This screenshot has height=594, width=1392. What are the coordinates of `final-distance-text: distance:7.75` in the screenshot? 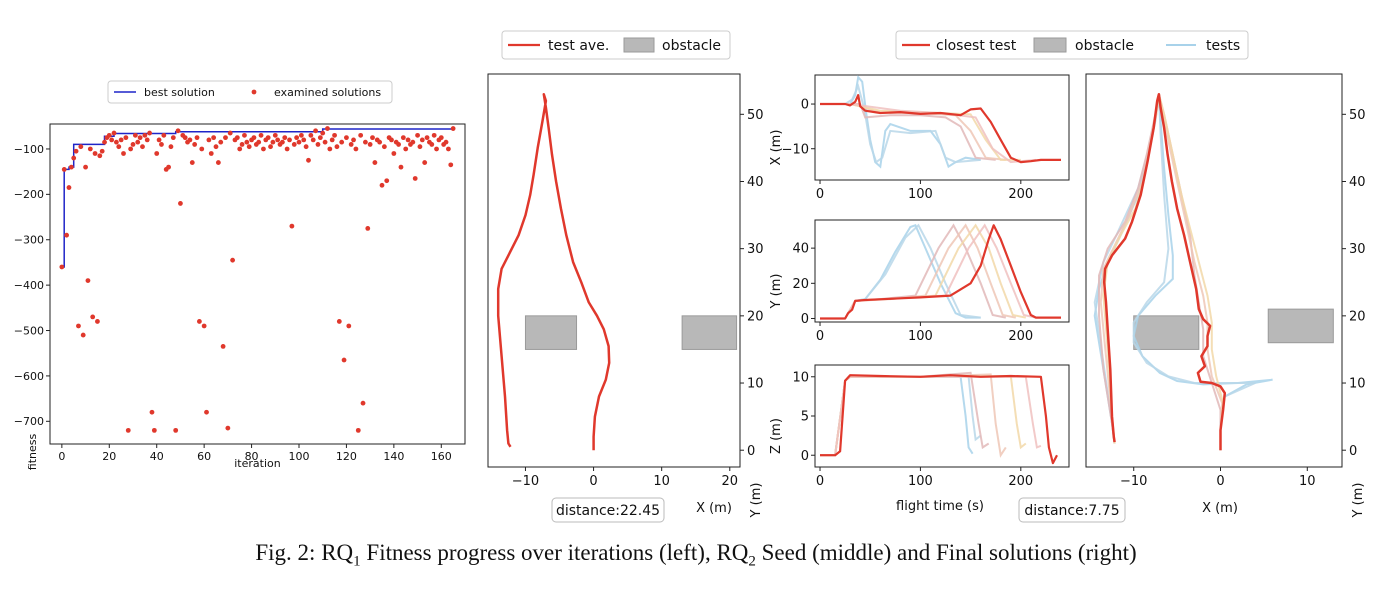 It's located at (1071, 511).